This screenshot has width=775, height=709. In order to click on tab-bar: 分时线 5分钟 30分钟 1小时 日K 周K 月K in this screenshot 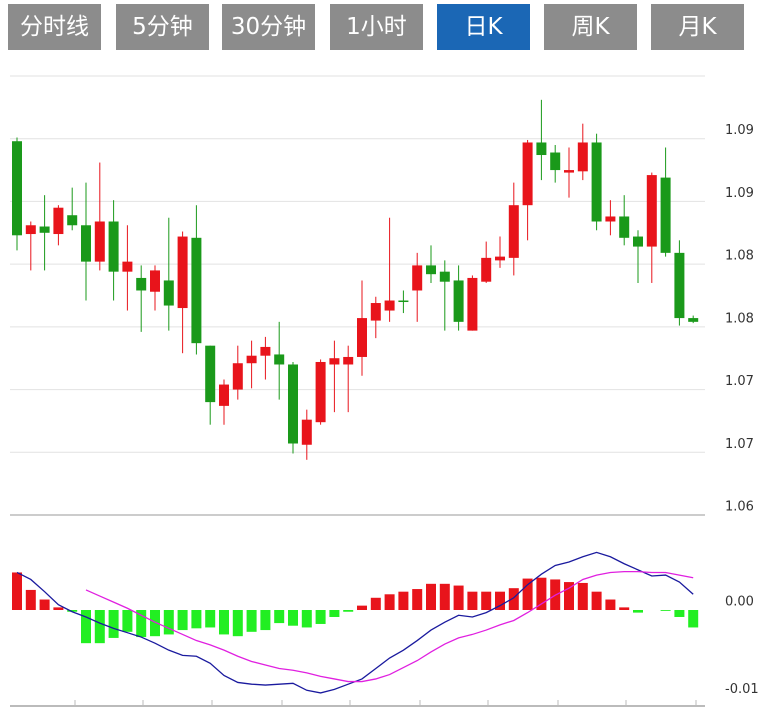, I will do `click(387, 28)`.